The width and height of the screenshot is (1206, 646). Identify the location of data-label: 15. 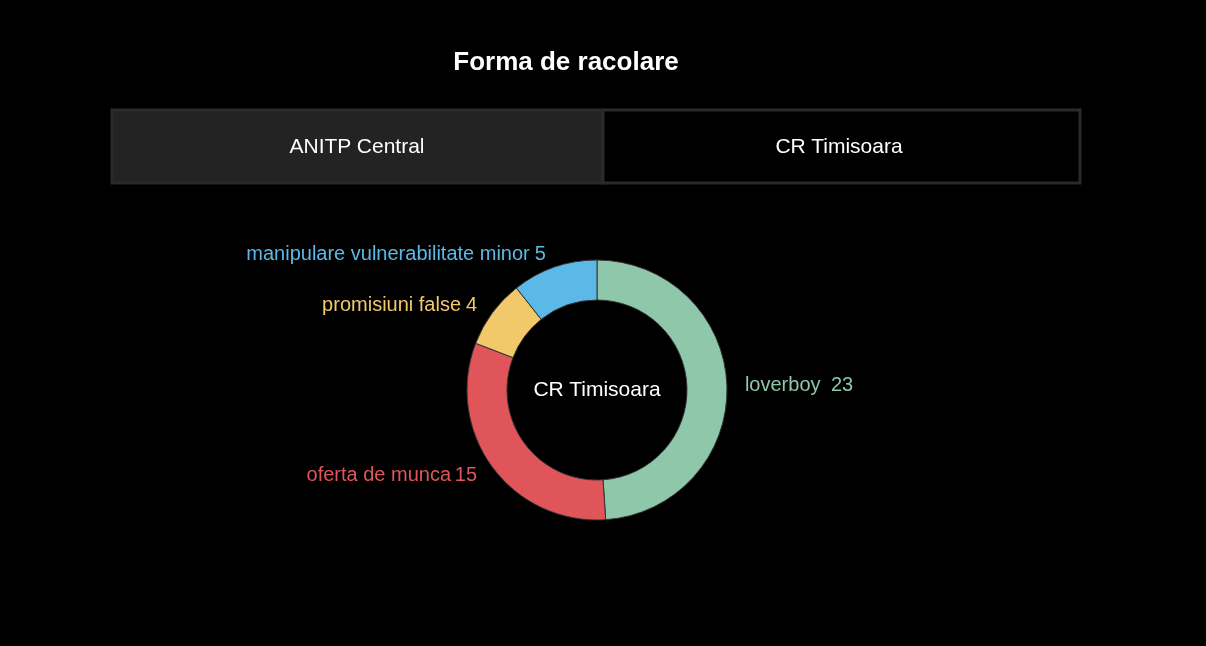
(466, 474).